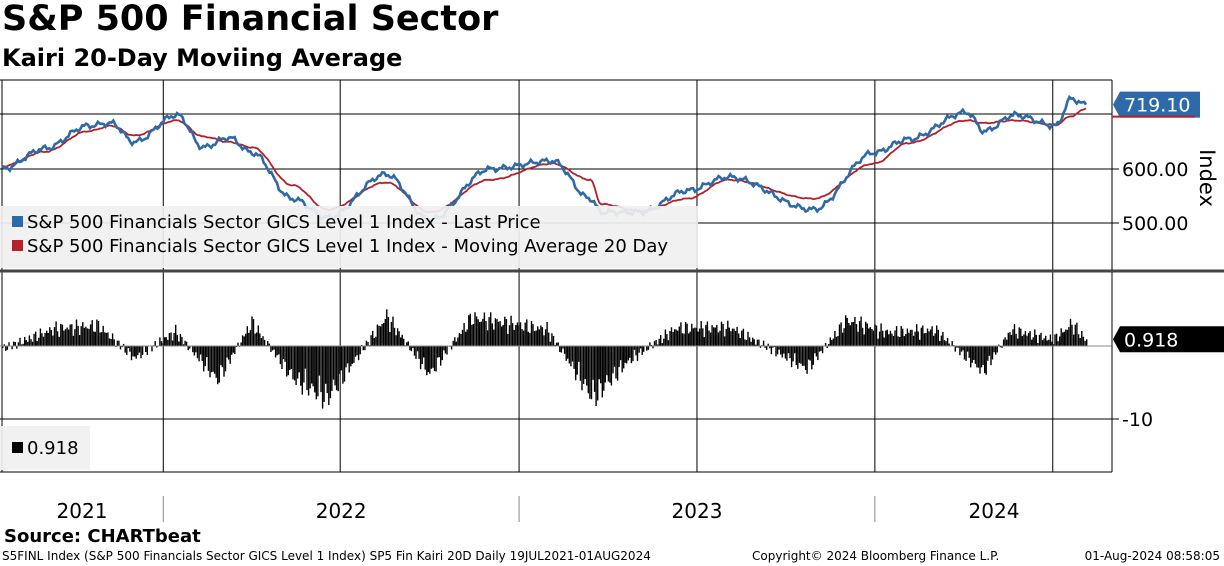 Image resolution: width=1224 pixels, height=566 pixels. Describe the element at coordinates (1137, 420) in the screenshot. I see `y-tick-label: -10` at that location.